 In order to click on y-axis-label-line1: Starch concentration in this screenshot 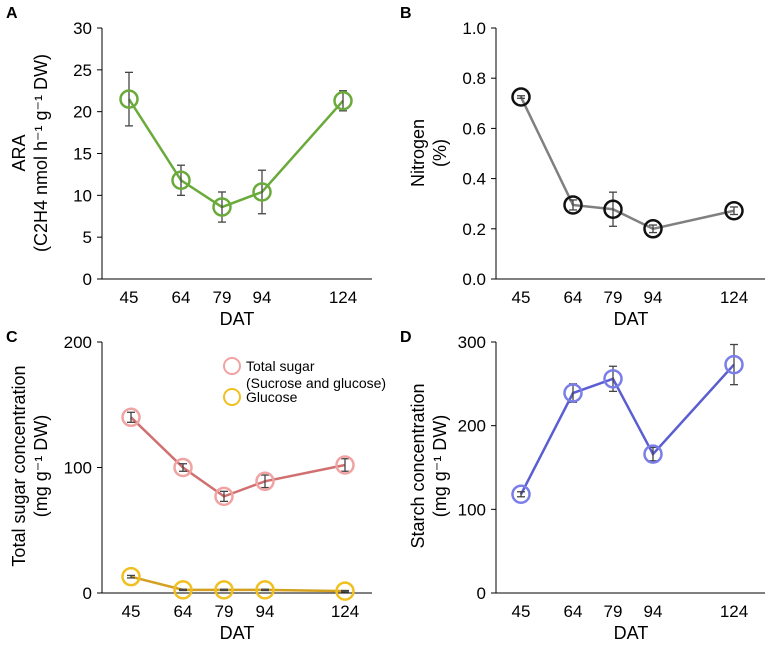, I will do `click(418, 465)`.